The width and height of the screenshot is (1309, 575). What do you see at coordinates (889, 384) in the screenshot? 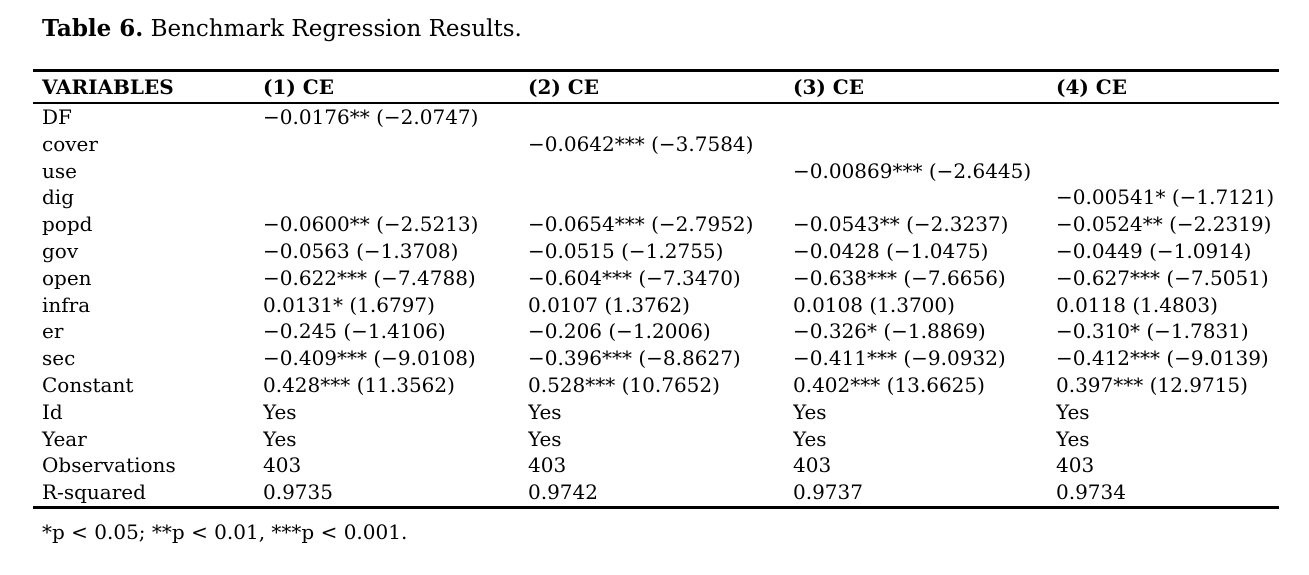
I see `cell-value: 0.402*** (13.6625)` at bounding box center [889, 384].